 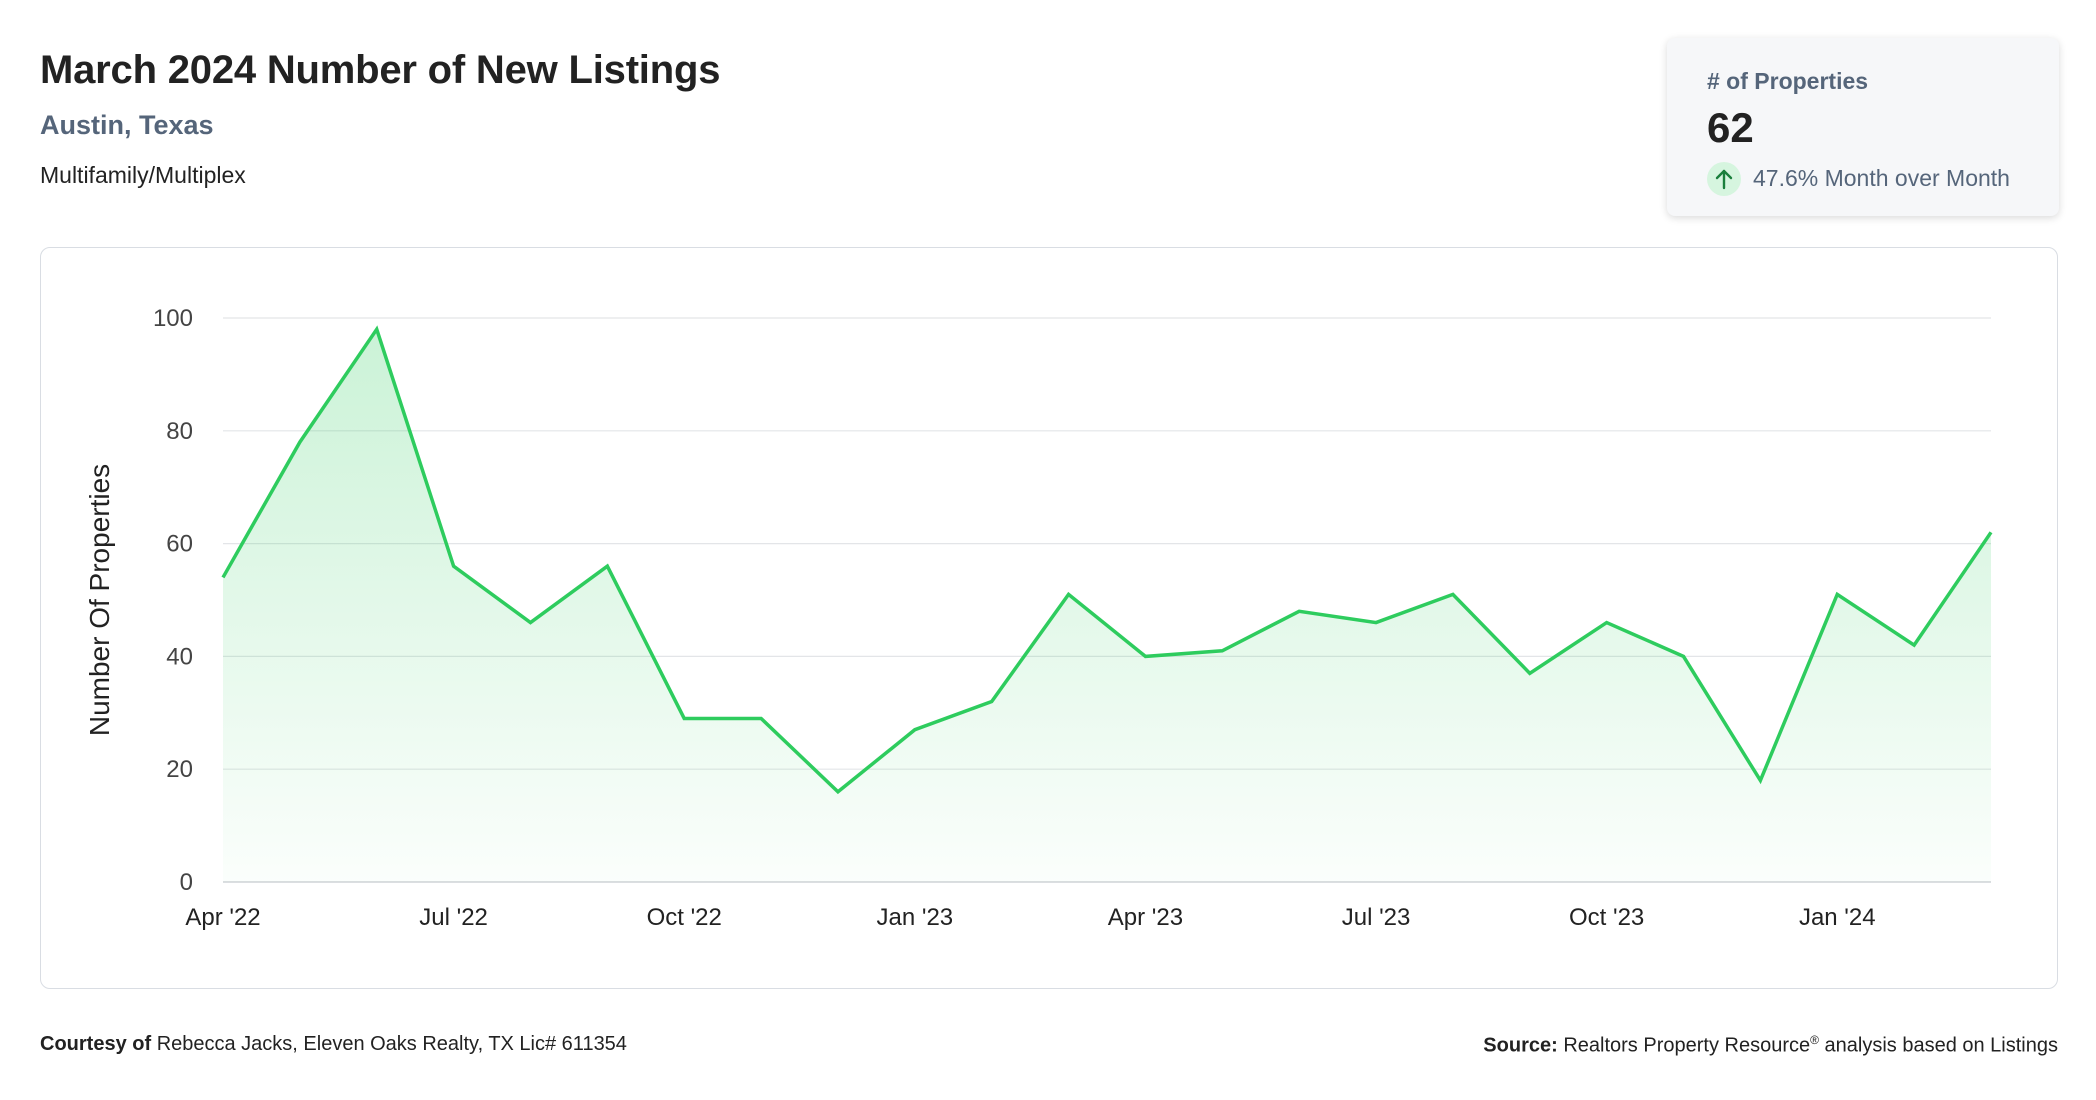 I want to click on kpi-value: 62, so click(x=1730, y=127).